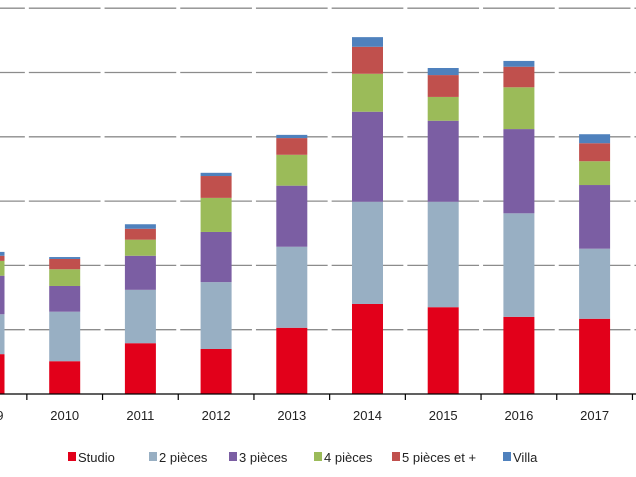 This screenshot has width=636, height=477. I want to click on bar-segment-2013-3-pi-ces, so click(292, 216).